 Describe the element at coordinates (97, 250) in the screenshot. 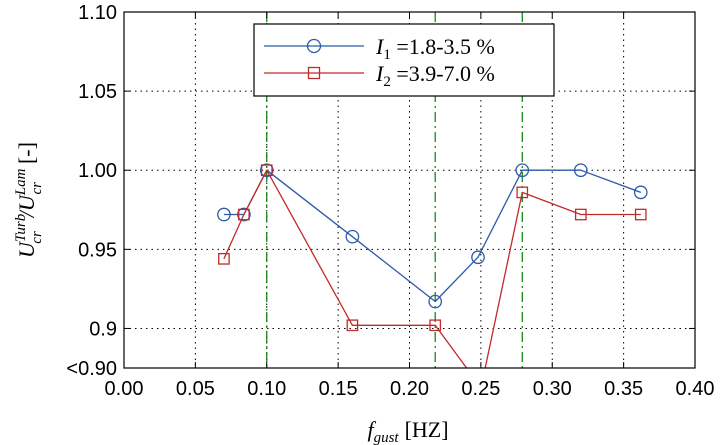

I see `y-tick-label: 0.95` at that location.